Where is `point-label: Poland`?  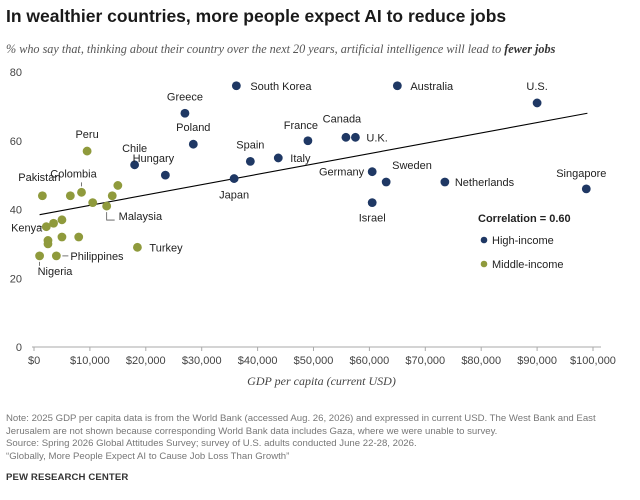
point-label: Poland is located at coordinates (193, 128).